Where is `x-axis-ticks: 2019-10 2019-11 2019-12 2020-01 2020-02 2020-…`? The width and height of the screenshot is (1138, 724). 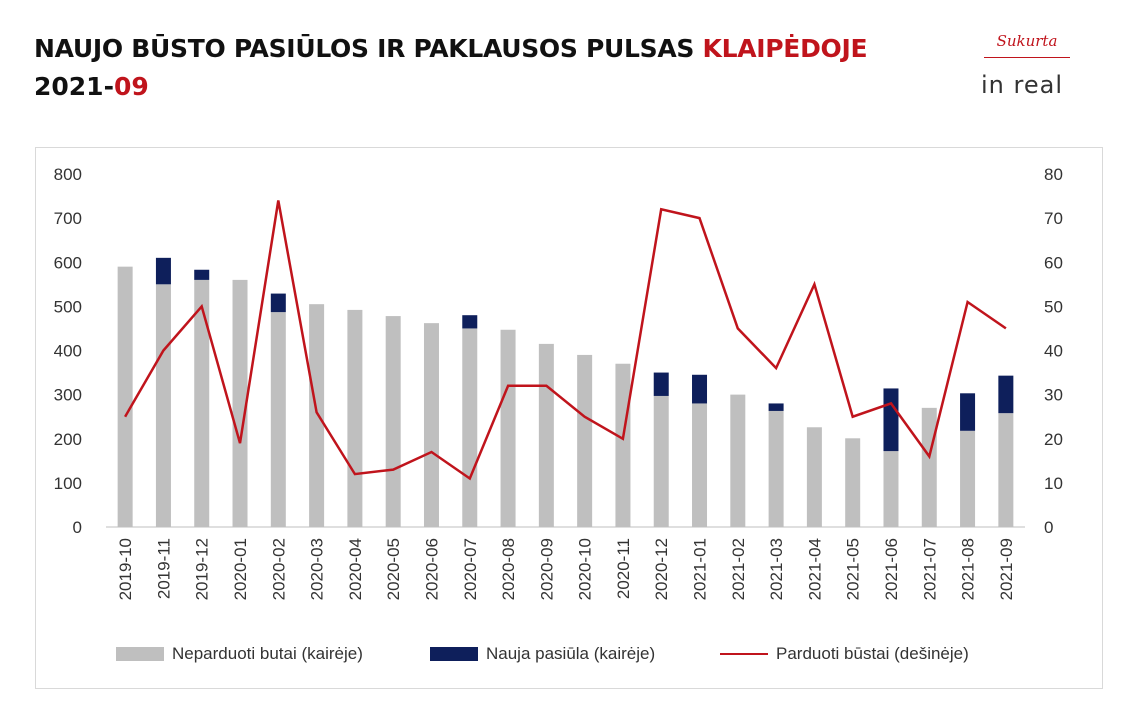 x-axis-ticks: 2019-10 2019-11 2019-12 2020-01 2020-02 2020-… is located at coordinates (566, 569).